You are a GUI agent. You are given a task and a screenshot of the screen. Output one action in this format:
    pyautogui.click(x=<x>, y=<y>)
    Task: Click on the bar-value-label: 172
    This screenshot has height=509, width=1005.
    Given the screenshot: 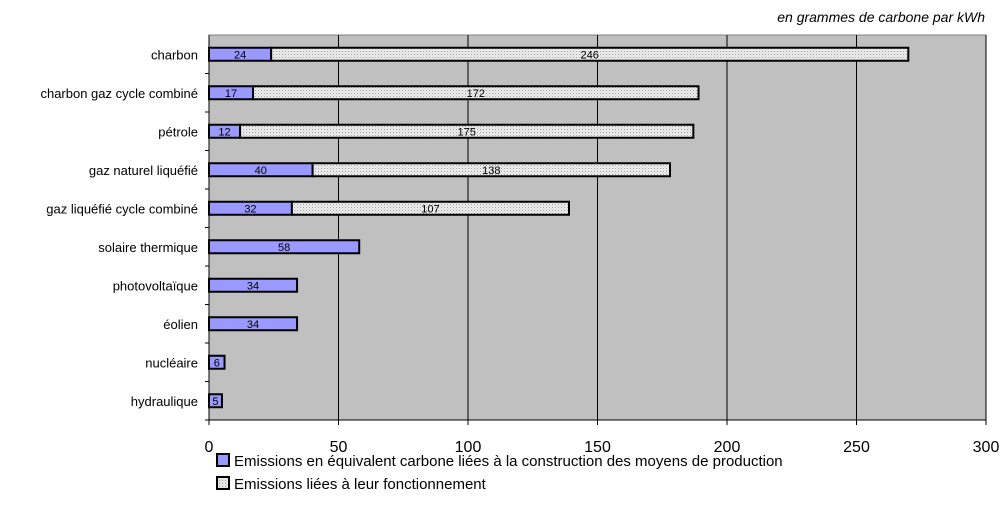 What is the action you would take?
    pyautogui.click(x=476, y=94)
    